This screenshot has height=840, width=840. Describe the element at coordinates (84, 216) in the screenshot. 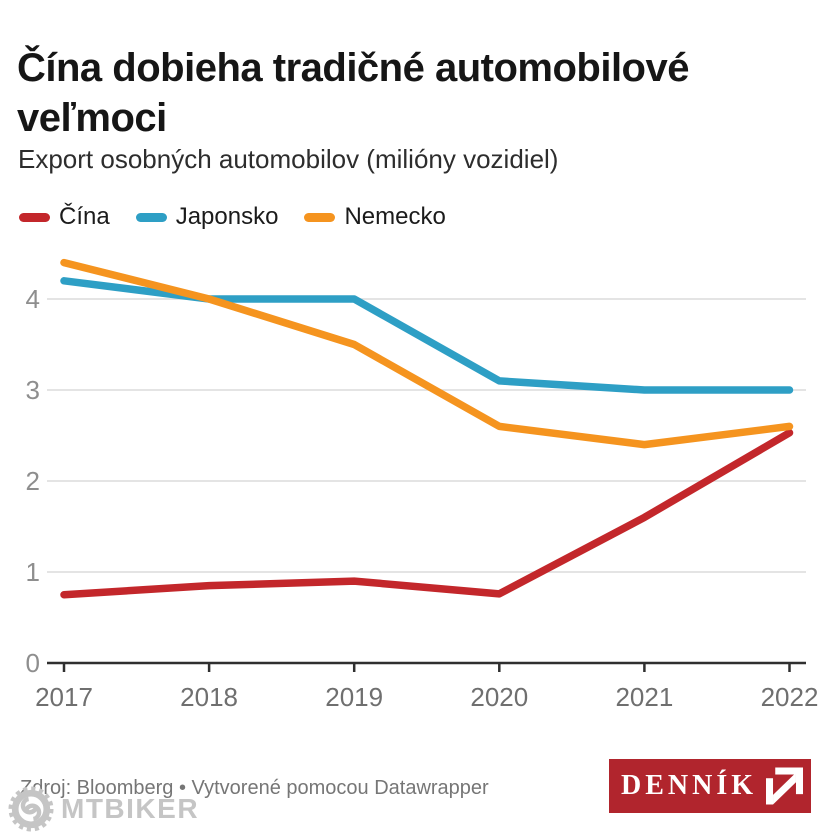

I see `legend-label: Čína` at that location.